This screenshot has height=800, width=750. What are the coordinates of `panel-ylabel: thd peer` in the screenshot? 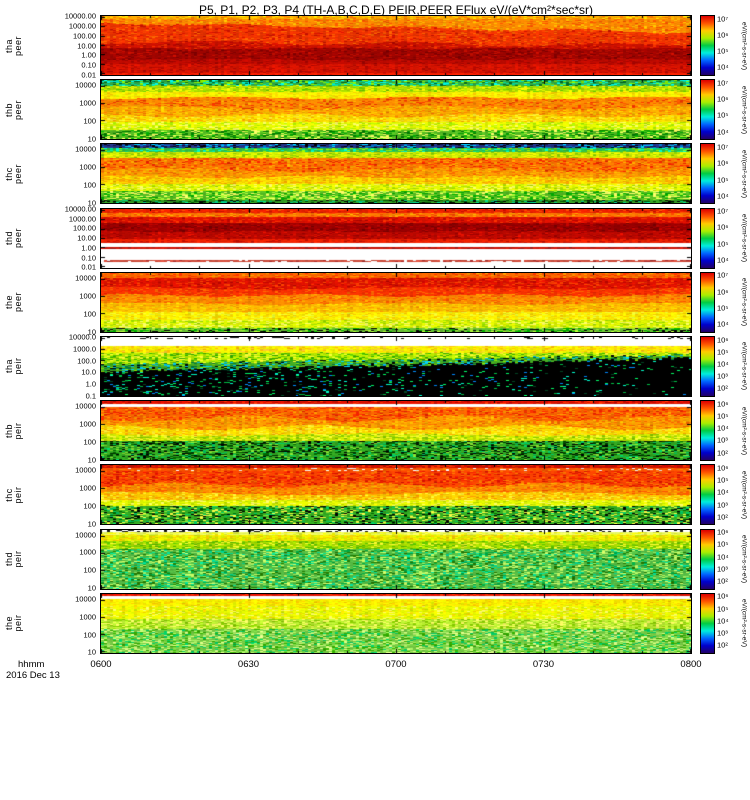 It's located at (14, 238).